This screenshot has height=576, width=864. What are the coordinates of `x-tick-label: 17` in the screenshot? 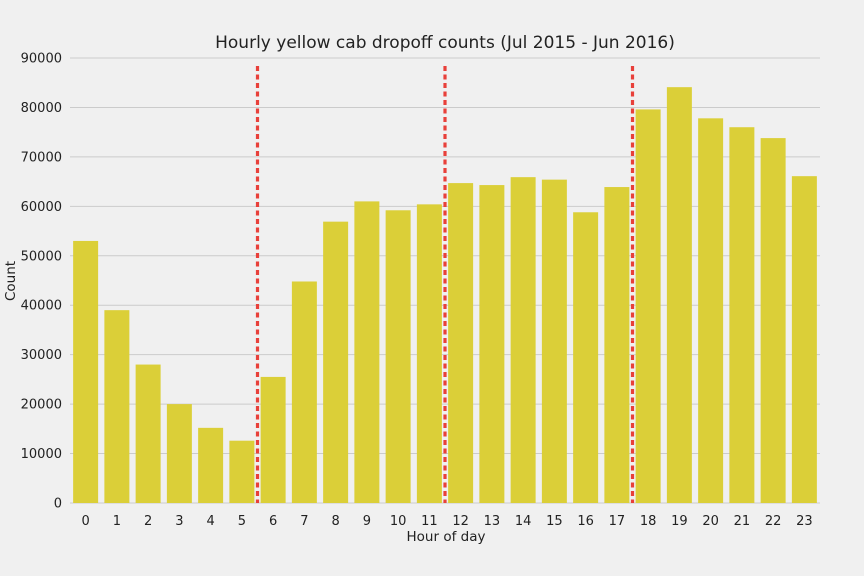 It's located at (617, 521).